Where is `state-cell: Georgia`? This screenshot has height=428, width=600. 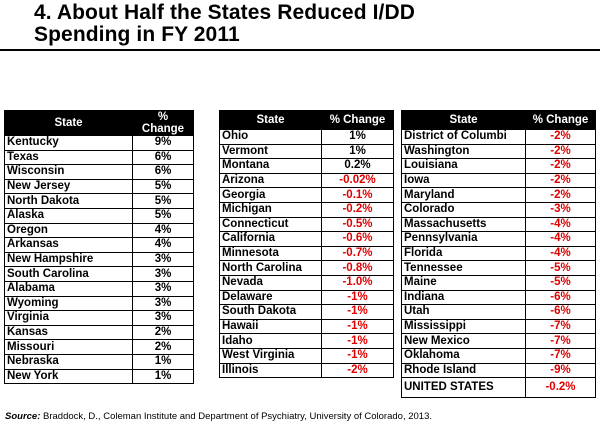
state-cell: Georgia is located at coordinates (270, 195).